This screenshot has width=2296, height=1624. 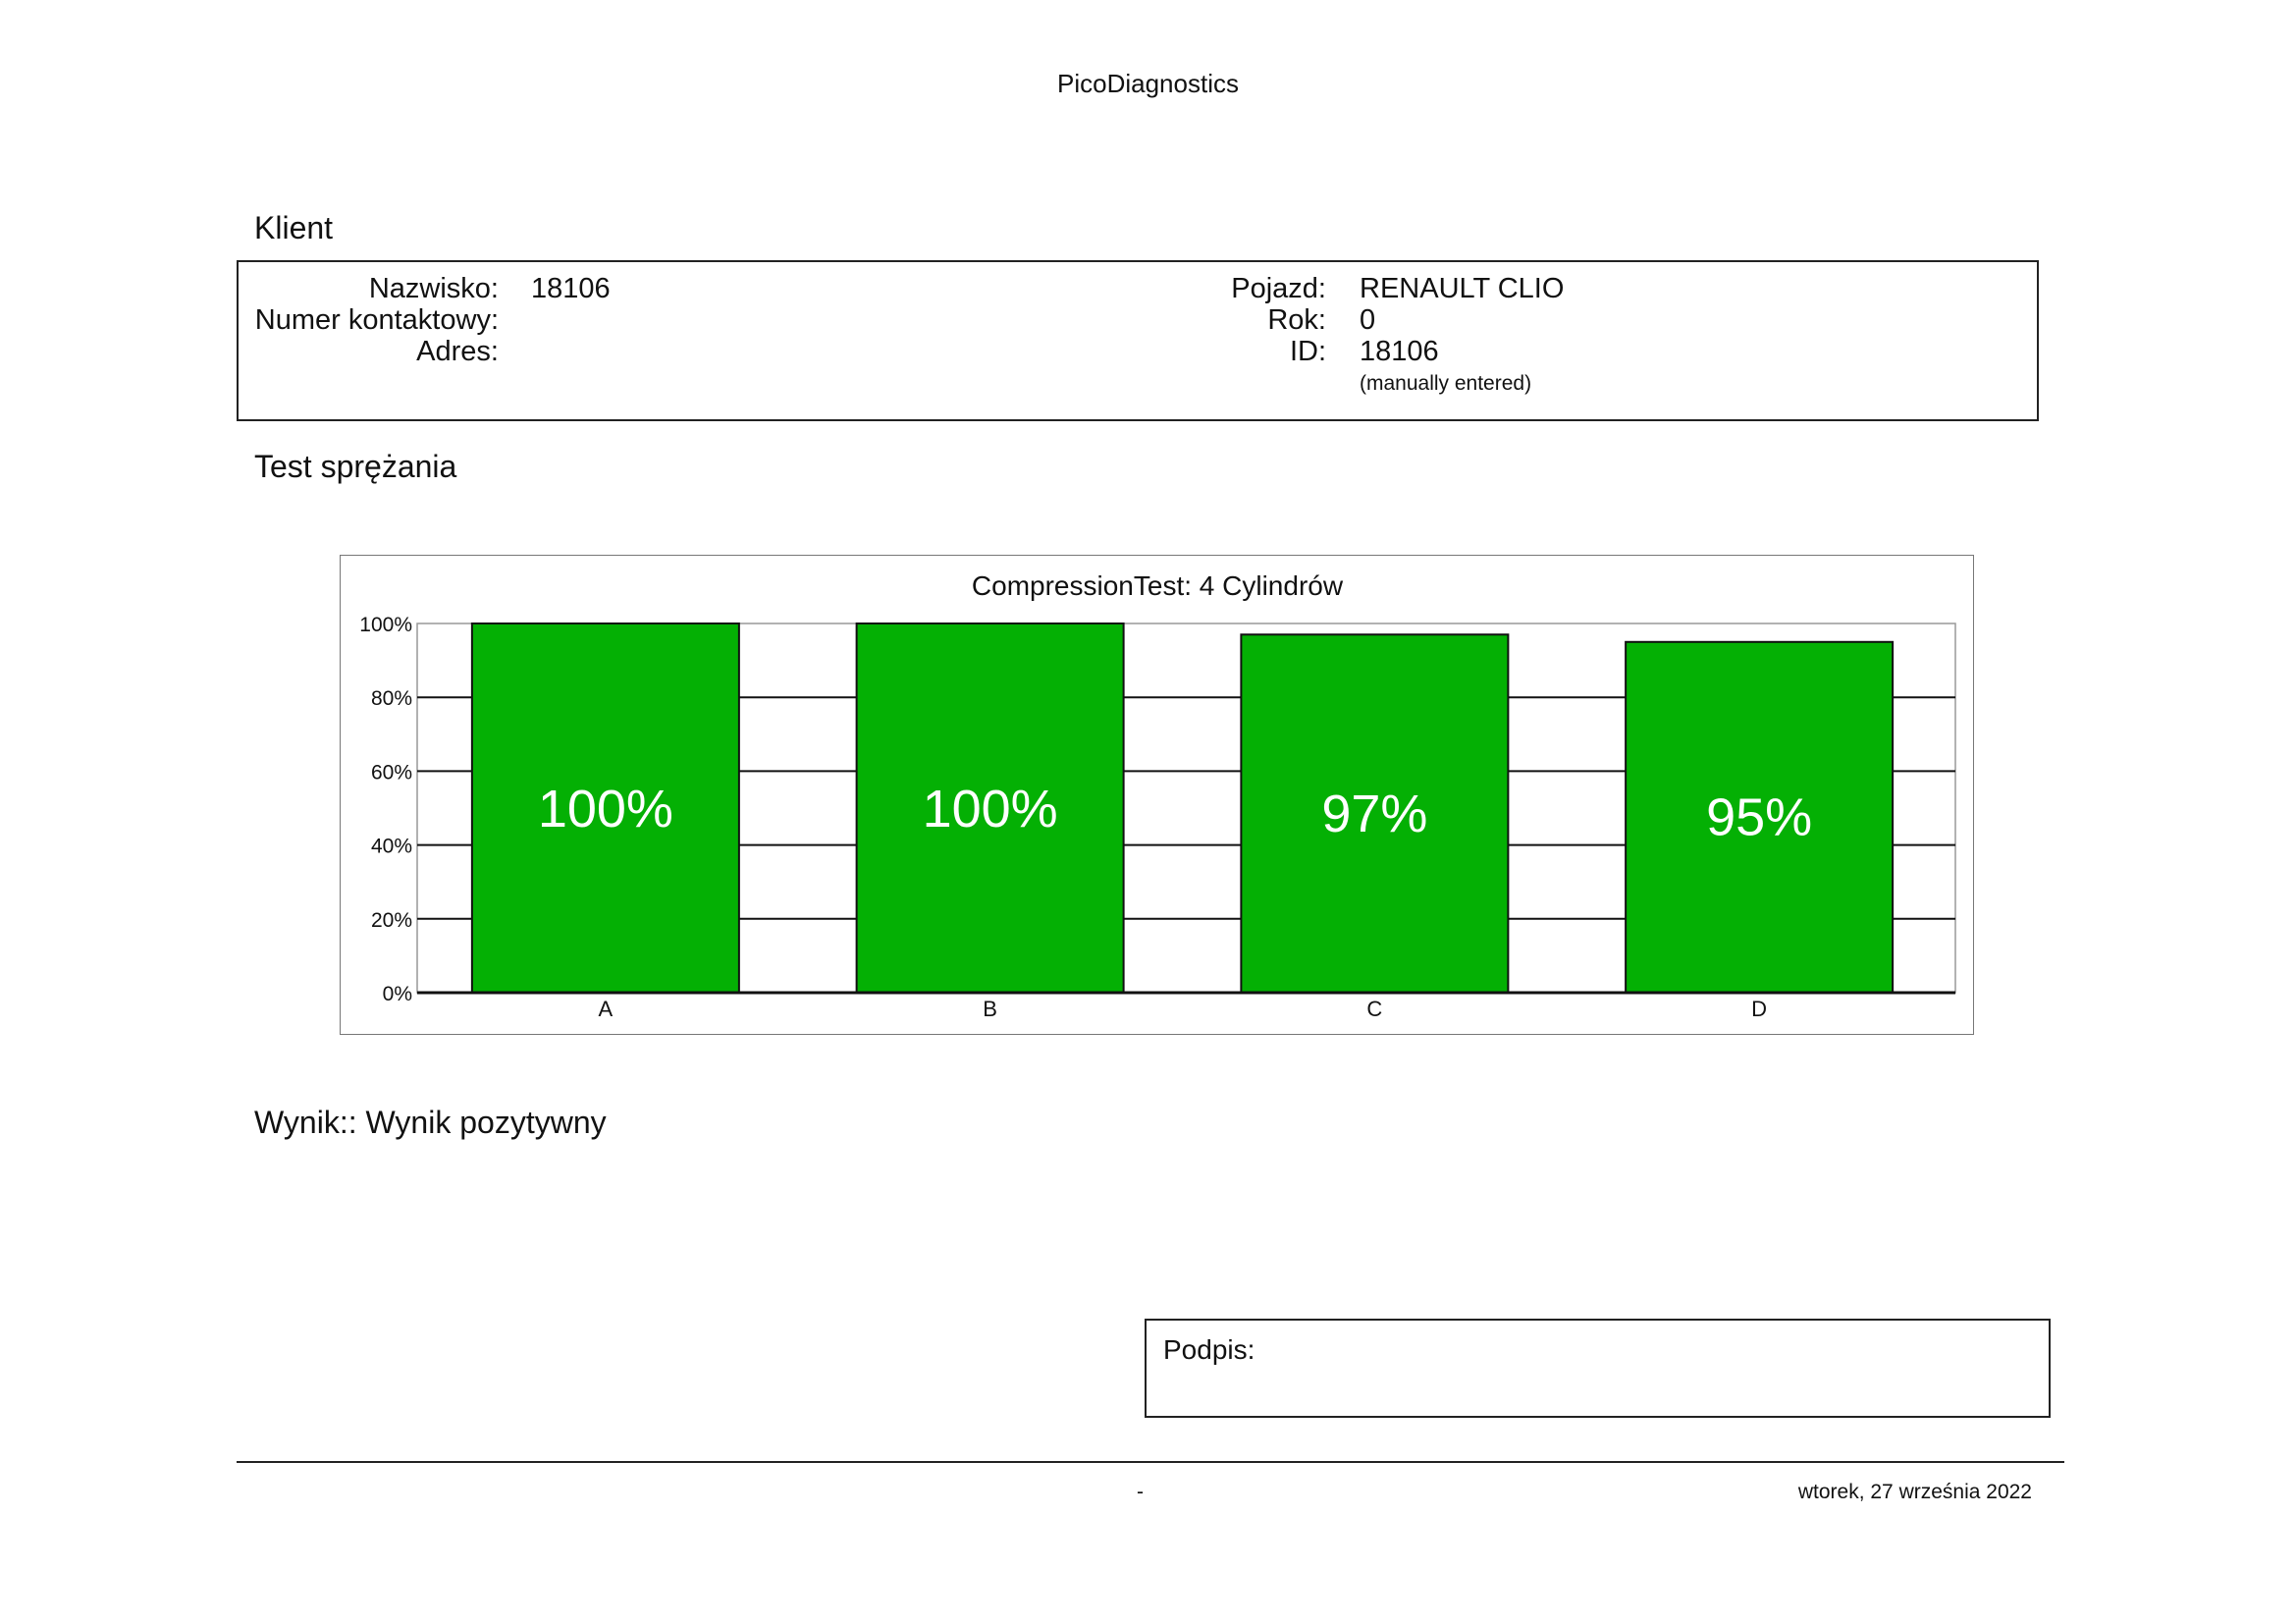 What do you see at coordinates (457, 351) in the screenshot?
I see `address-label: Adres:` at bounding box center [457, 351].